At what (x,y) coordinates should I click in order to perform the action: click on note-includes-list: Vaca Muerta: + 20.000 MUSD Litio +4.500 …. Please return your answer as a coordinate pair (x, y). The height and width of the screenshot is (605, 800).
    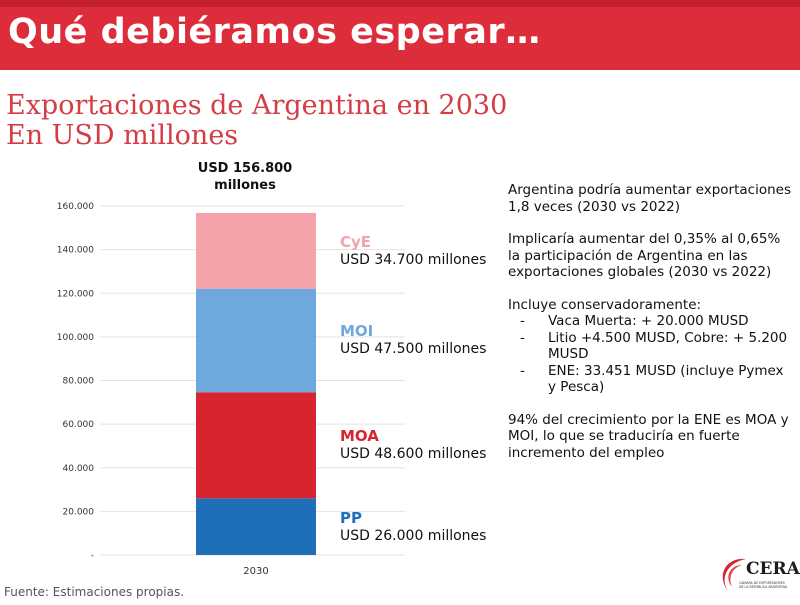
    Looking at the image, I should click on (650, 354).